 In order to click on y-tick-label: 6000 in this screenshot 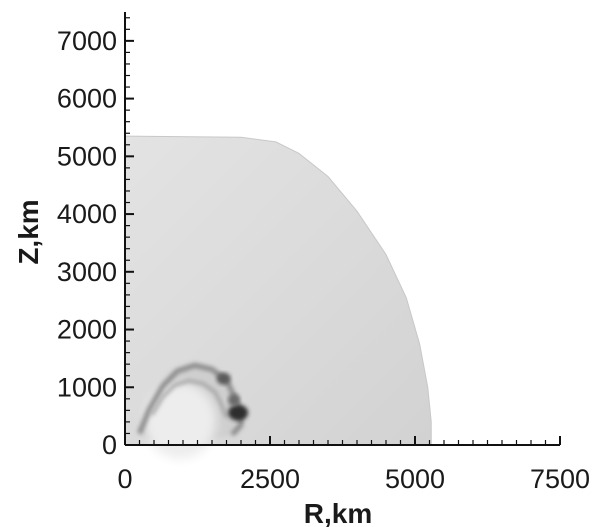, I will do `click(87, 99)`.